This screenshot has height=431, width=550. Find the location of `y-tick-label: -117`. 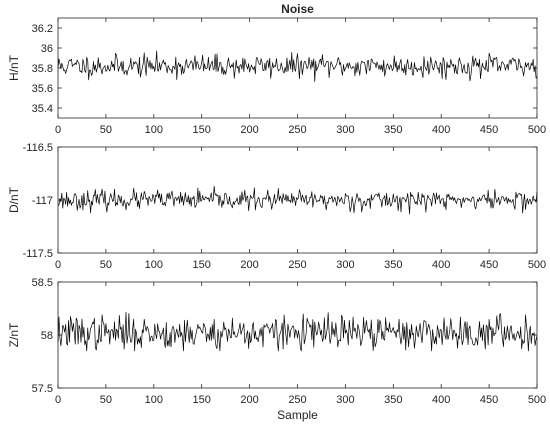

y-tick-label: -117 is located at coordinates (42, 201).